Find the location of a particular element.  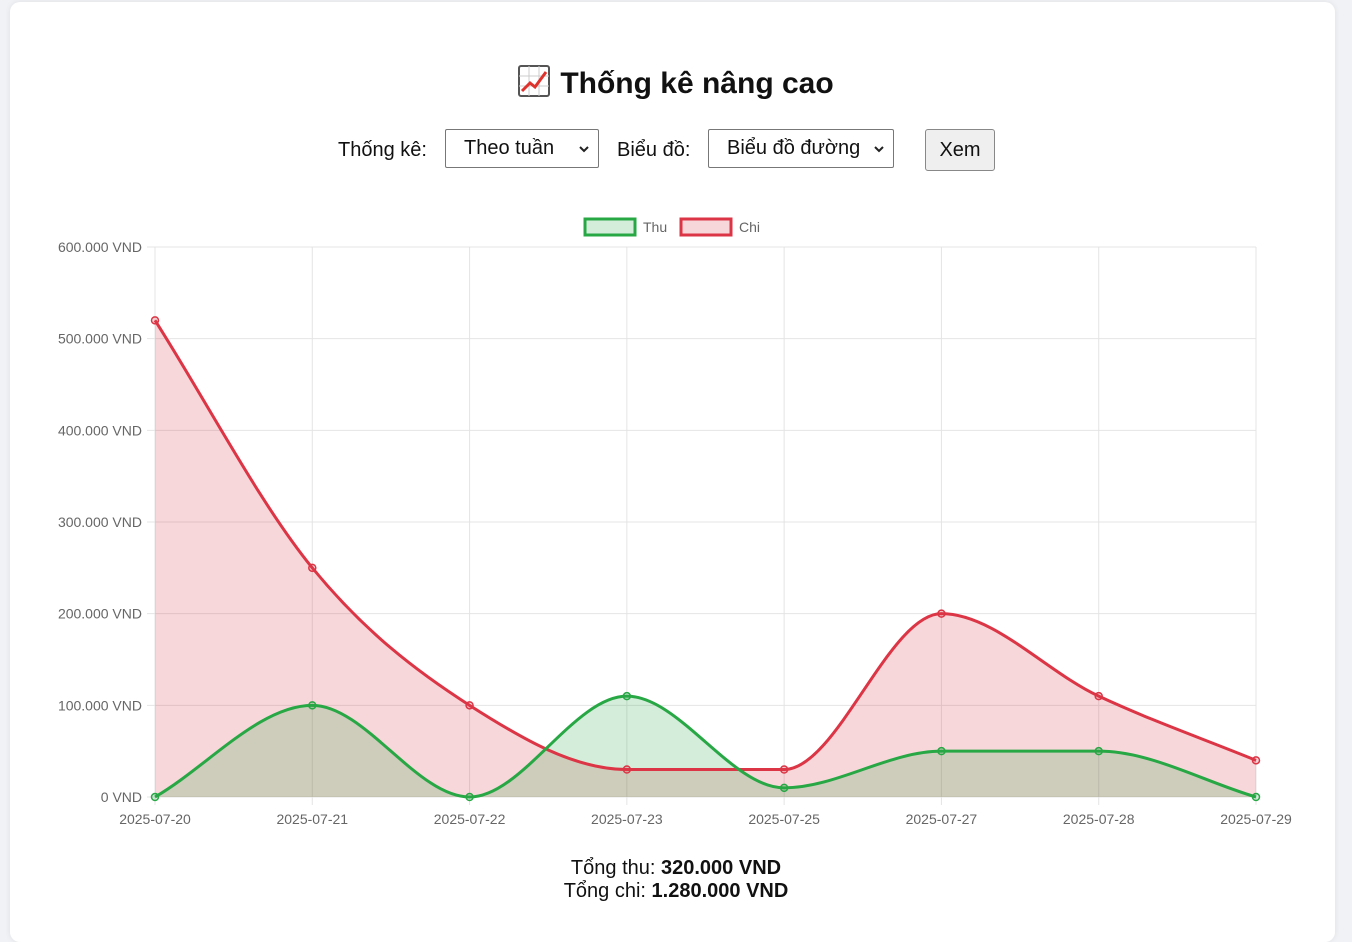

y-tick-label: 400.000 VND is located at coordinates (100, 430).